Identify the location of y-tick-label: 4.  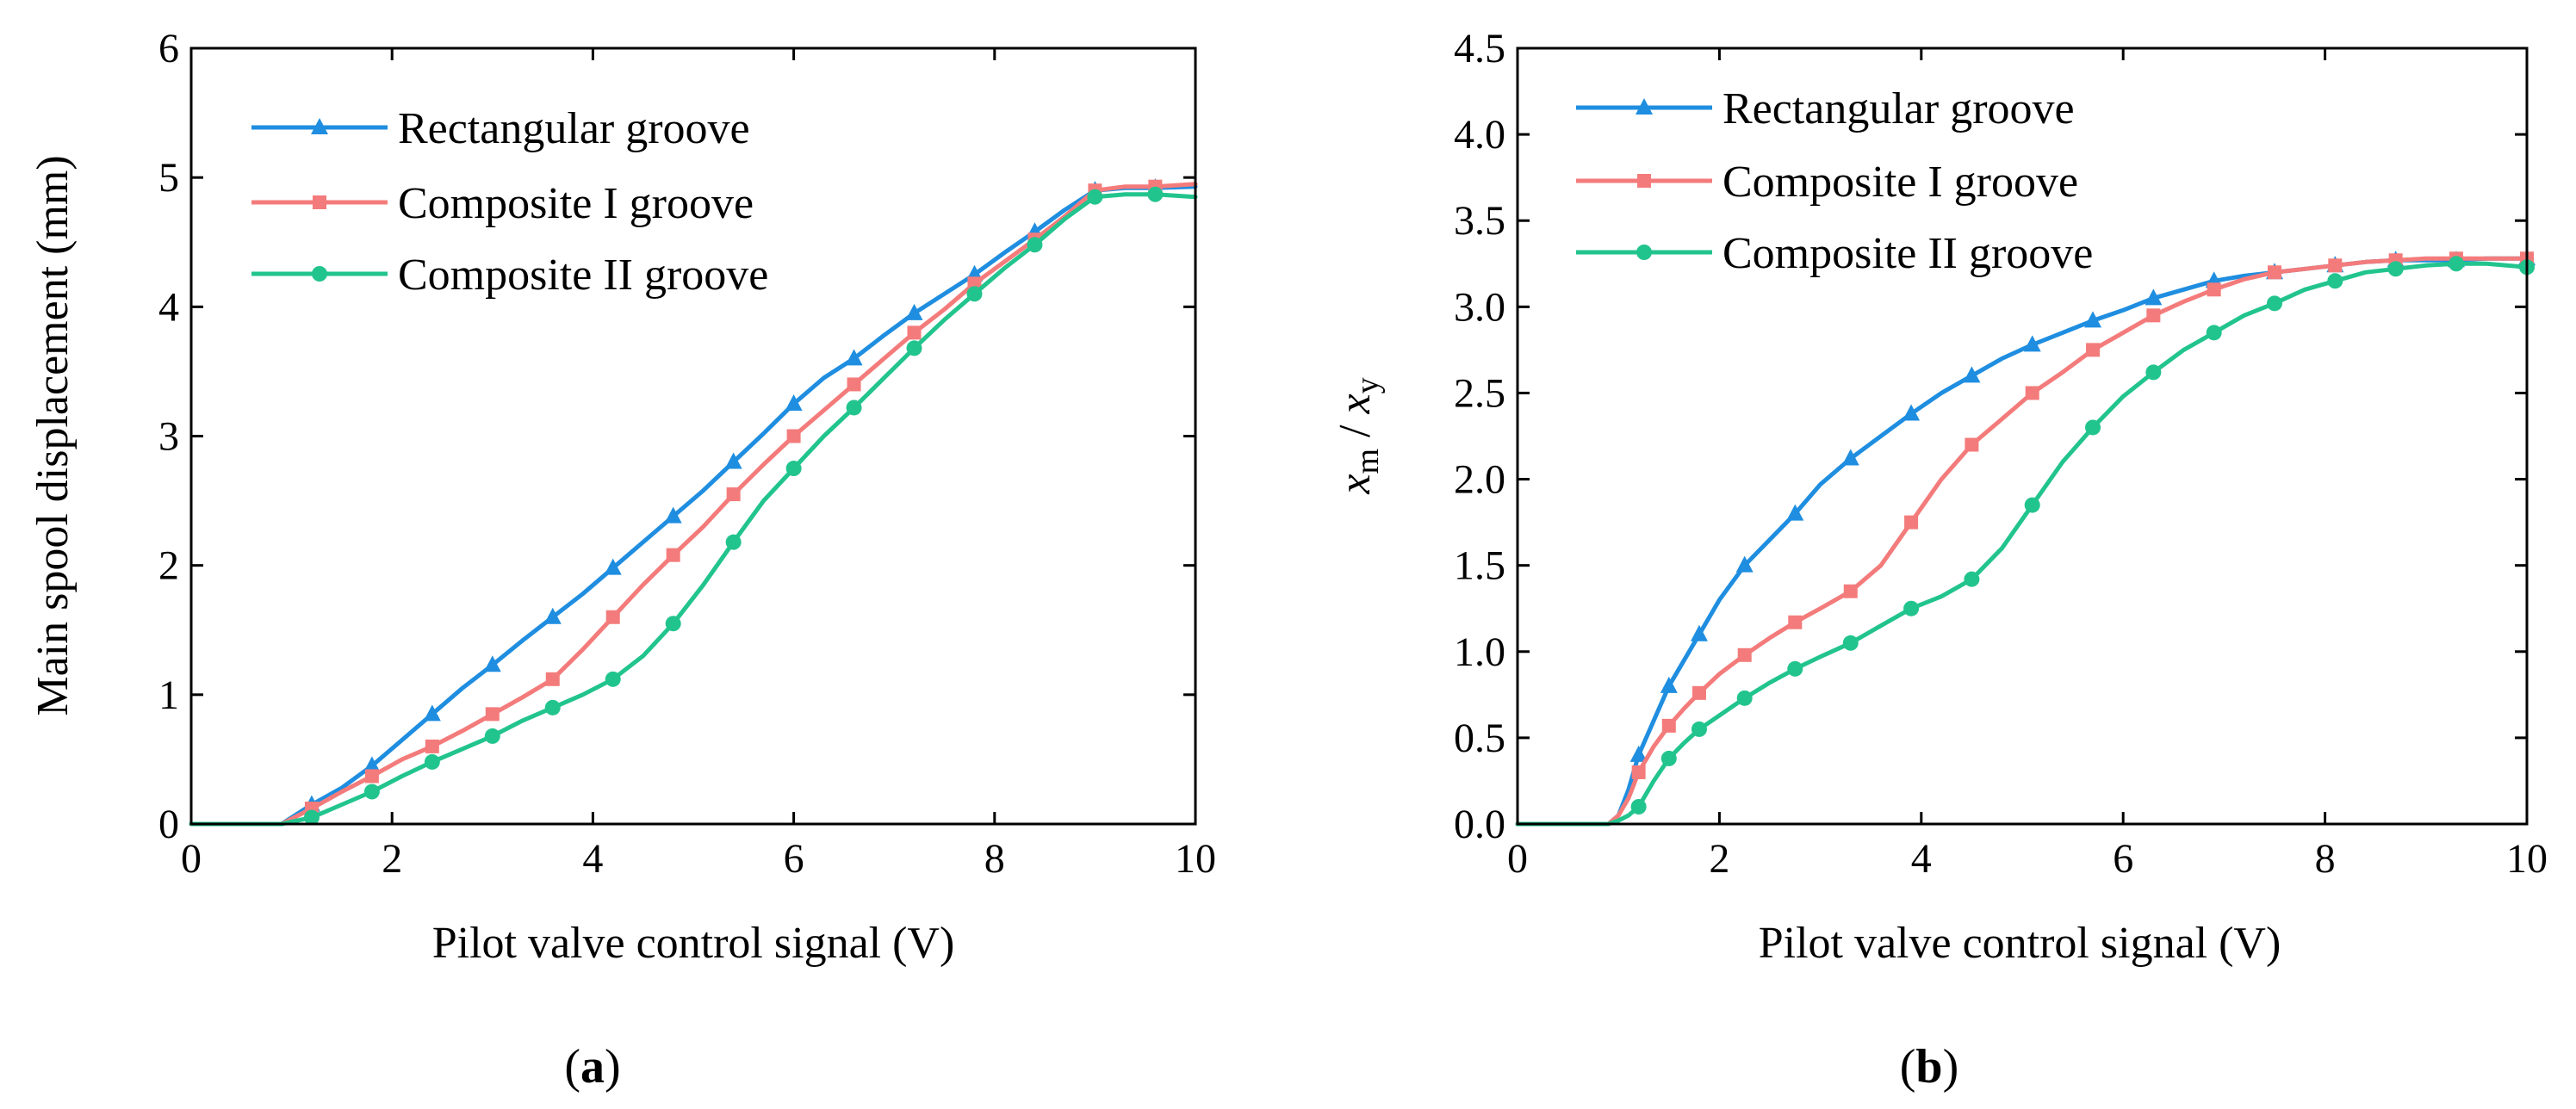
(168, 307).